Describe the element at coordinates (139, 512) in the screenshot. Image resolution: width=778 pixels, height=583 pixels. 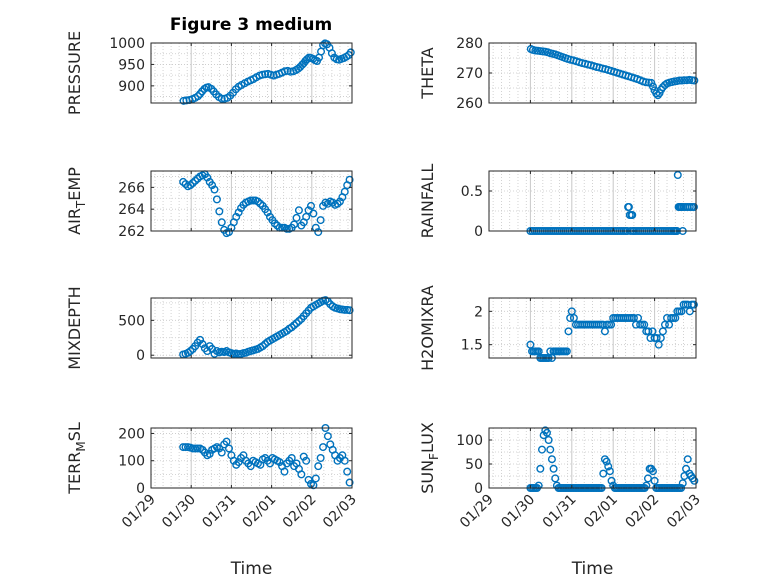
I see `x-tick-label: 01/29` at that location.